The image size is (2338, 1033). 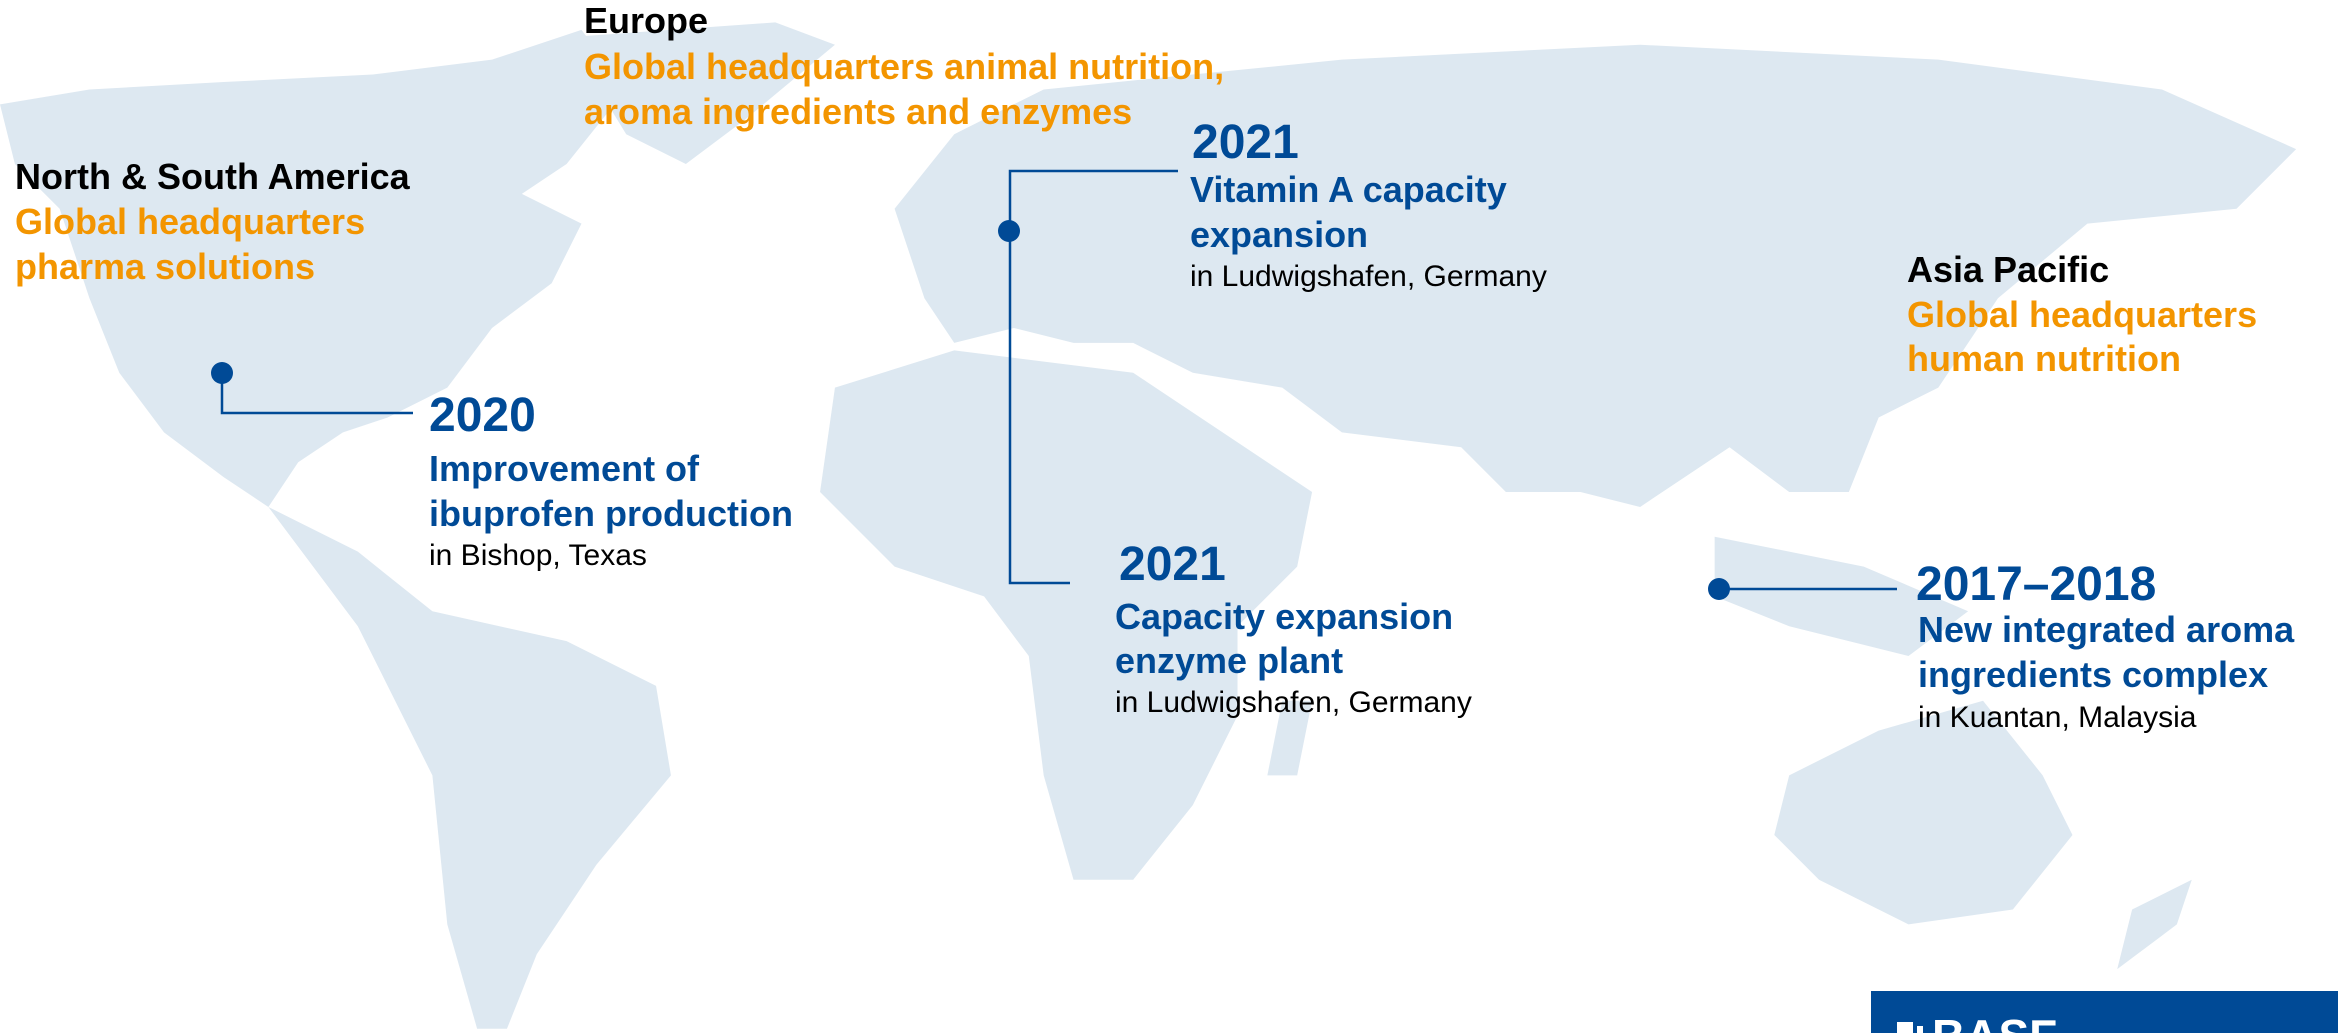 I want to click on region-headquarters: aroma ingredients and enzymes, so click(x=858, y=111).